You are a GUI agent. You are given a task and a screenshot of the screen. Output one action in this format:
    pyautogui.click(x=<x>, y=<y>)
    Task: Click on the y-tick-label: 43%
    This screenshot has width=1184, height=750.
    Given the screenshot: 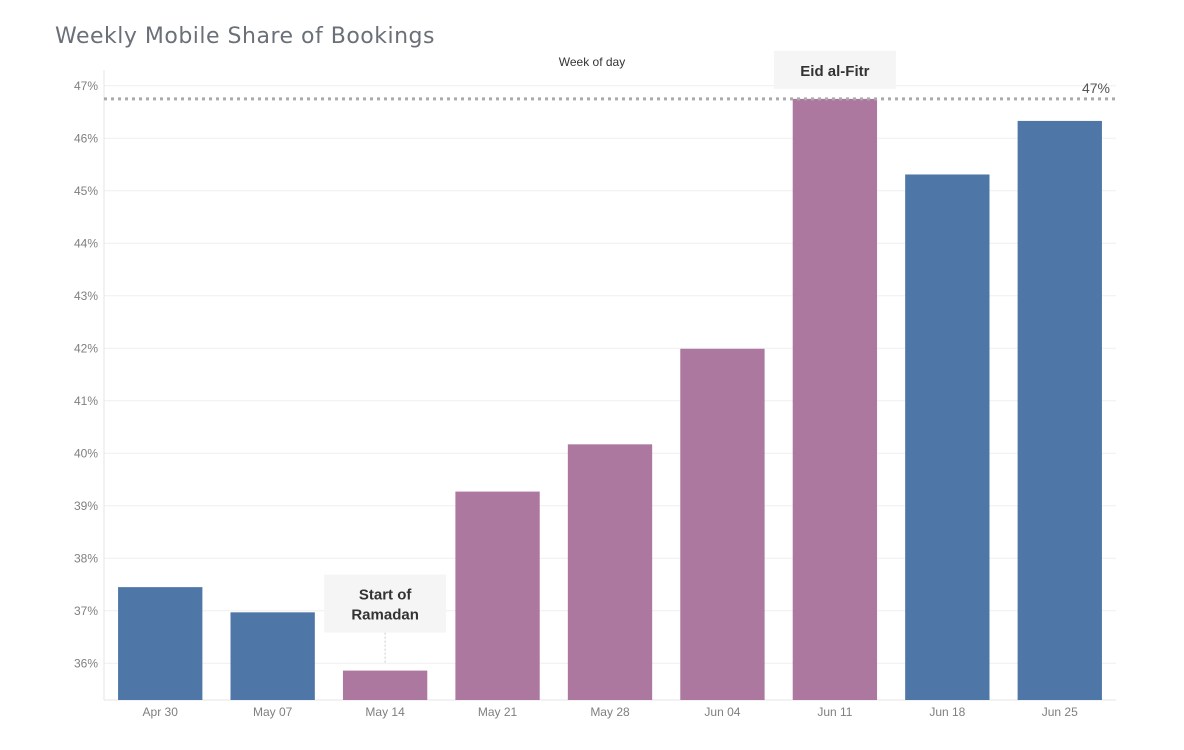 What is the action you would take?
    pyautogui.click(x=86, y=296)
    